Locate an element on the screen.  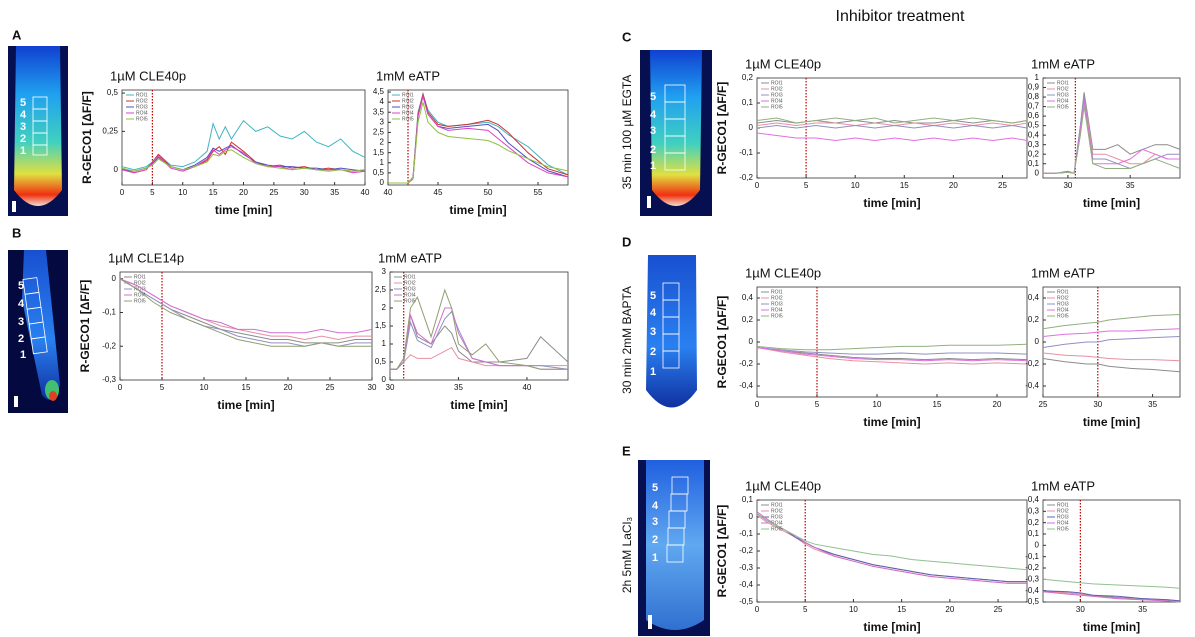
roi-label: 5 is located at coordinates (21, 286).